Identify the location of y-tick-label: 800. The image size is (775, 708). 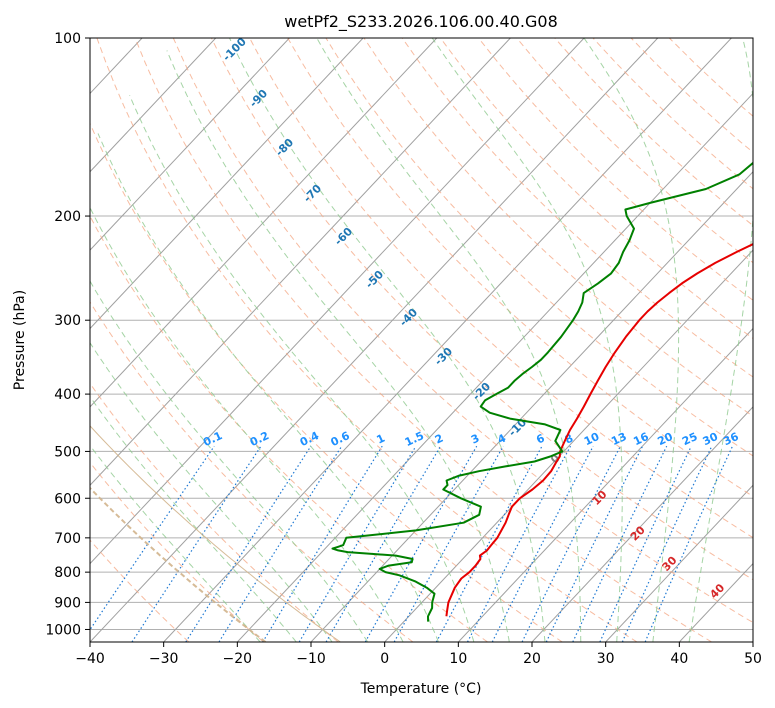
(67, 573).